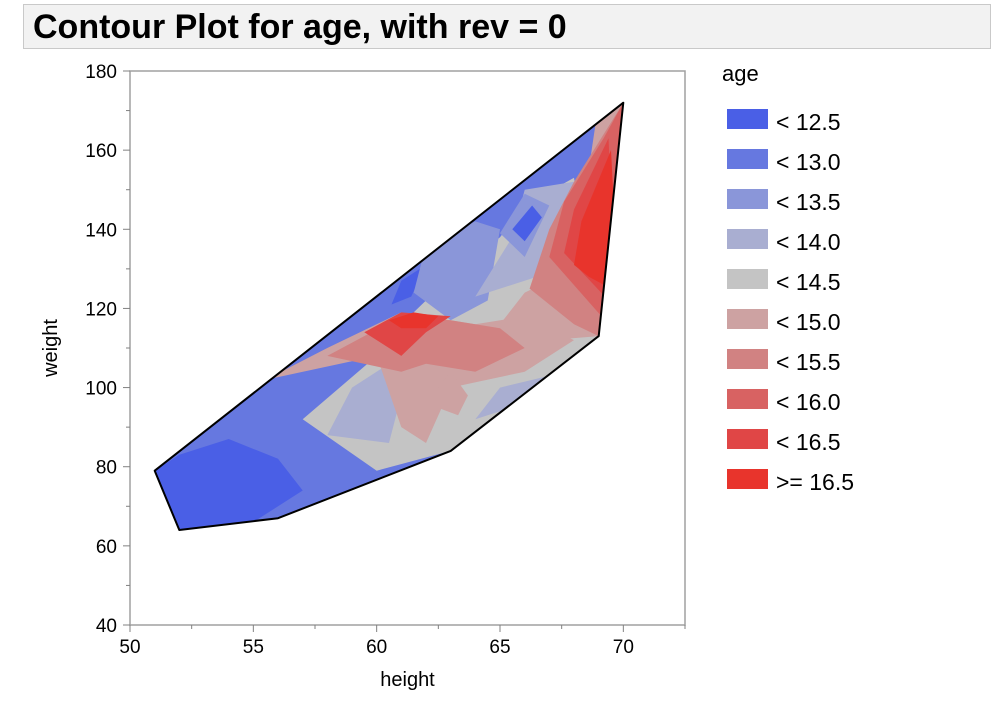 The image size is (996, 710). What do you see at coordinates (106, 468) in the screenshot?
I see `y-tick-label: 80` at bounding box center [106, 468].